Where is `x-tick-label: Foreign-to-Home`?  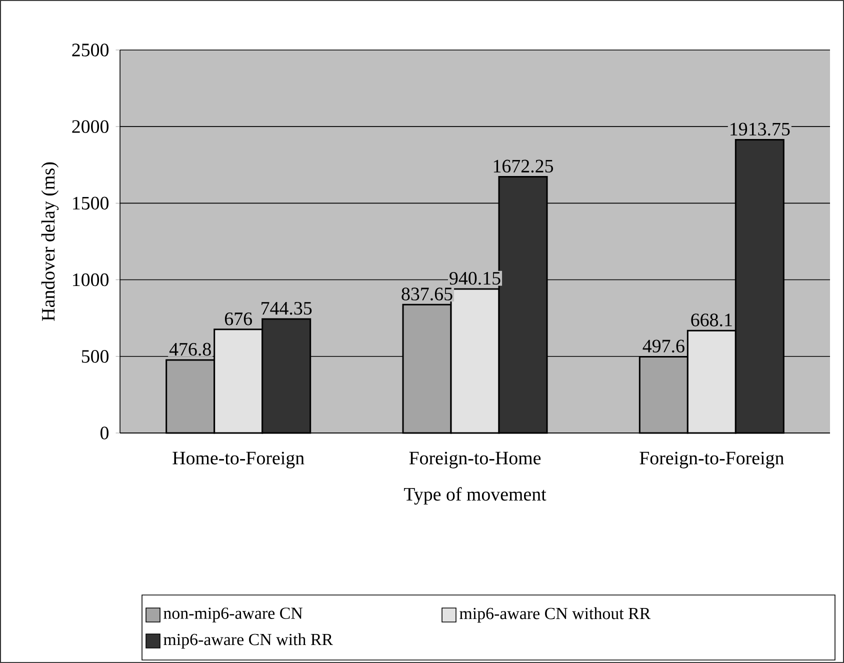 x-tick-label: Foreign-to-Home is located at coordinates (475, 460).